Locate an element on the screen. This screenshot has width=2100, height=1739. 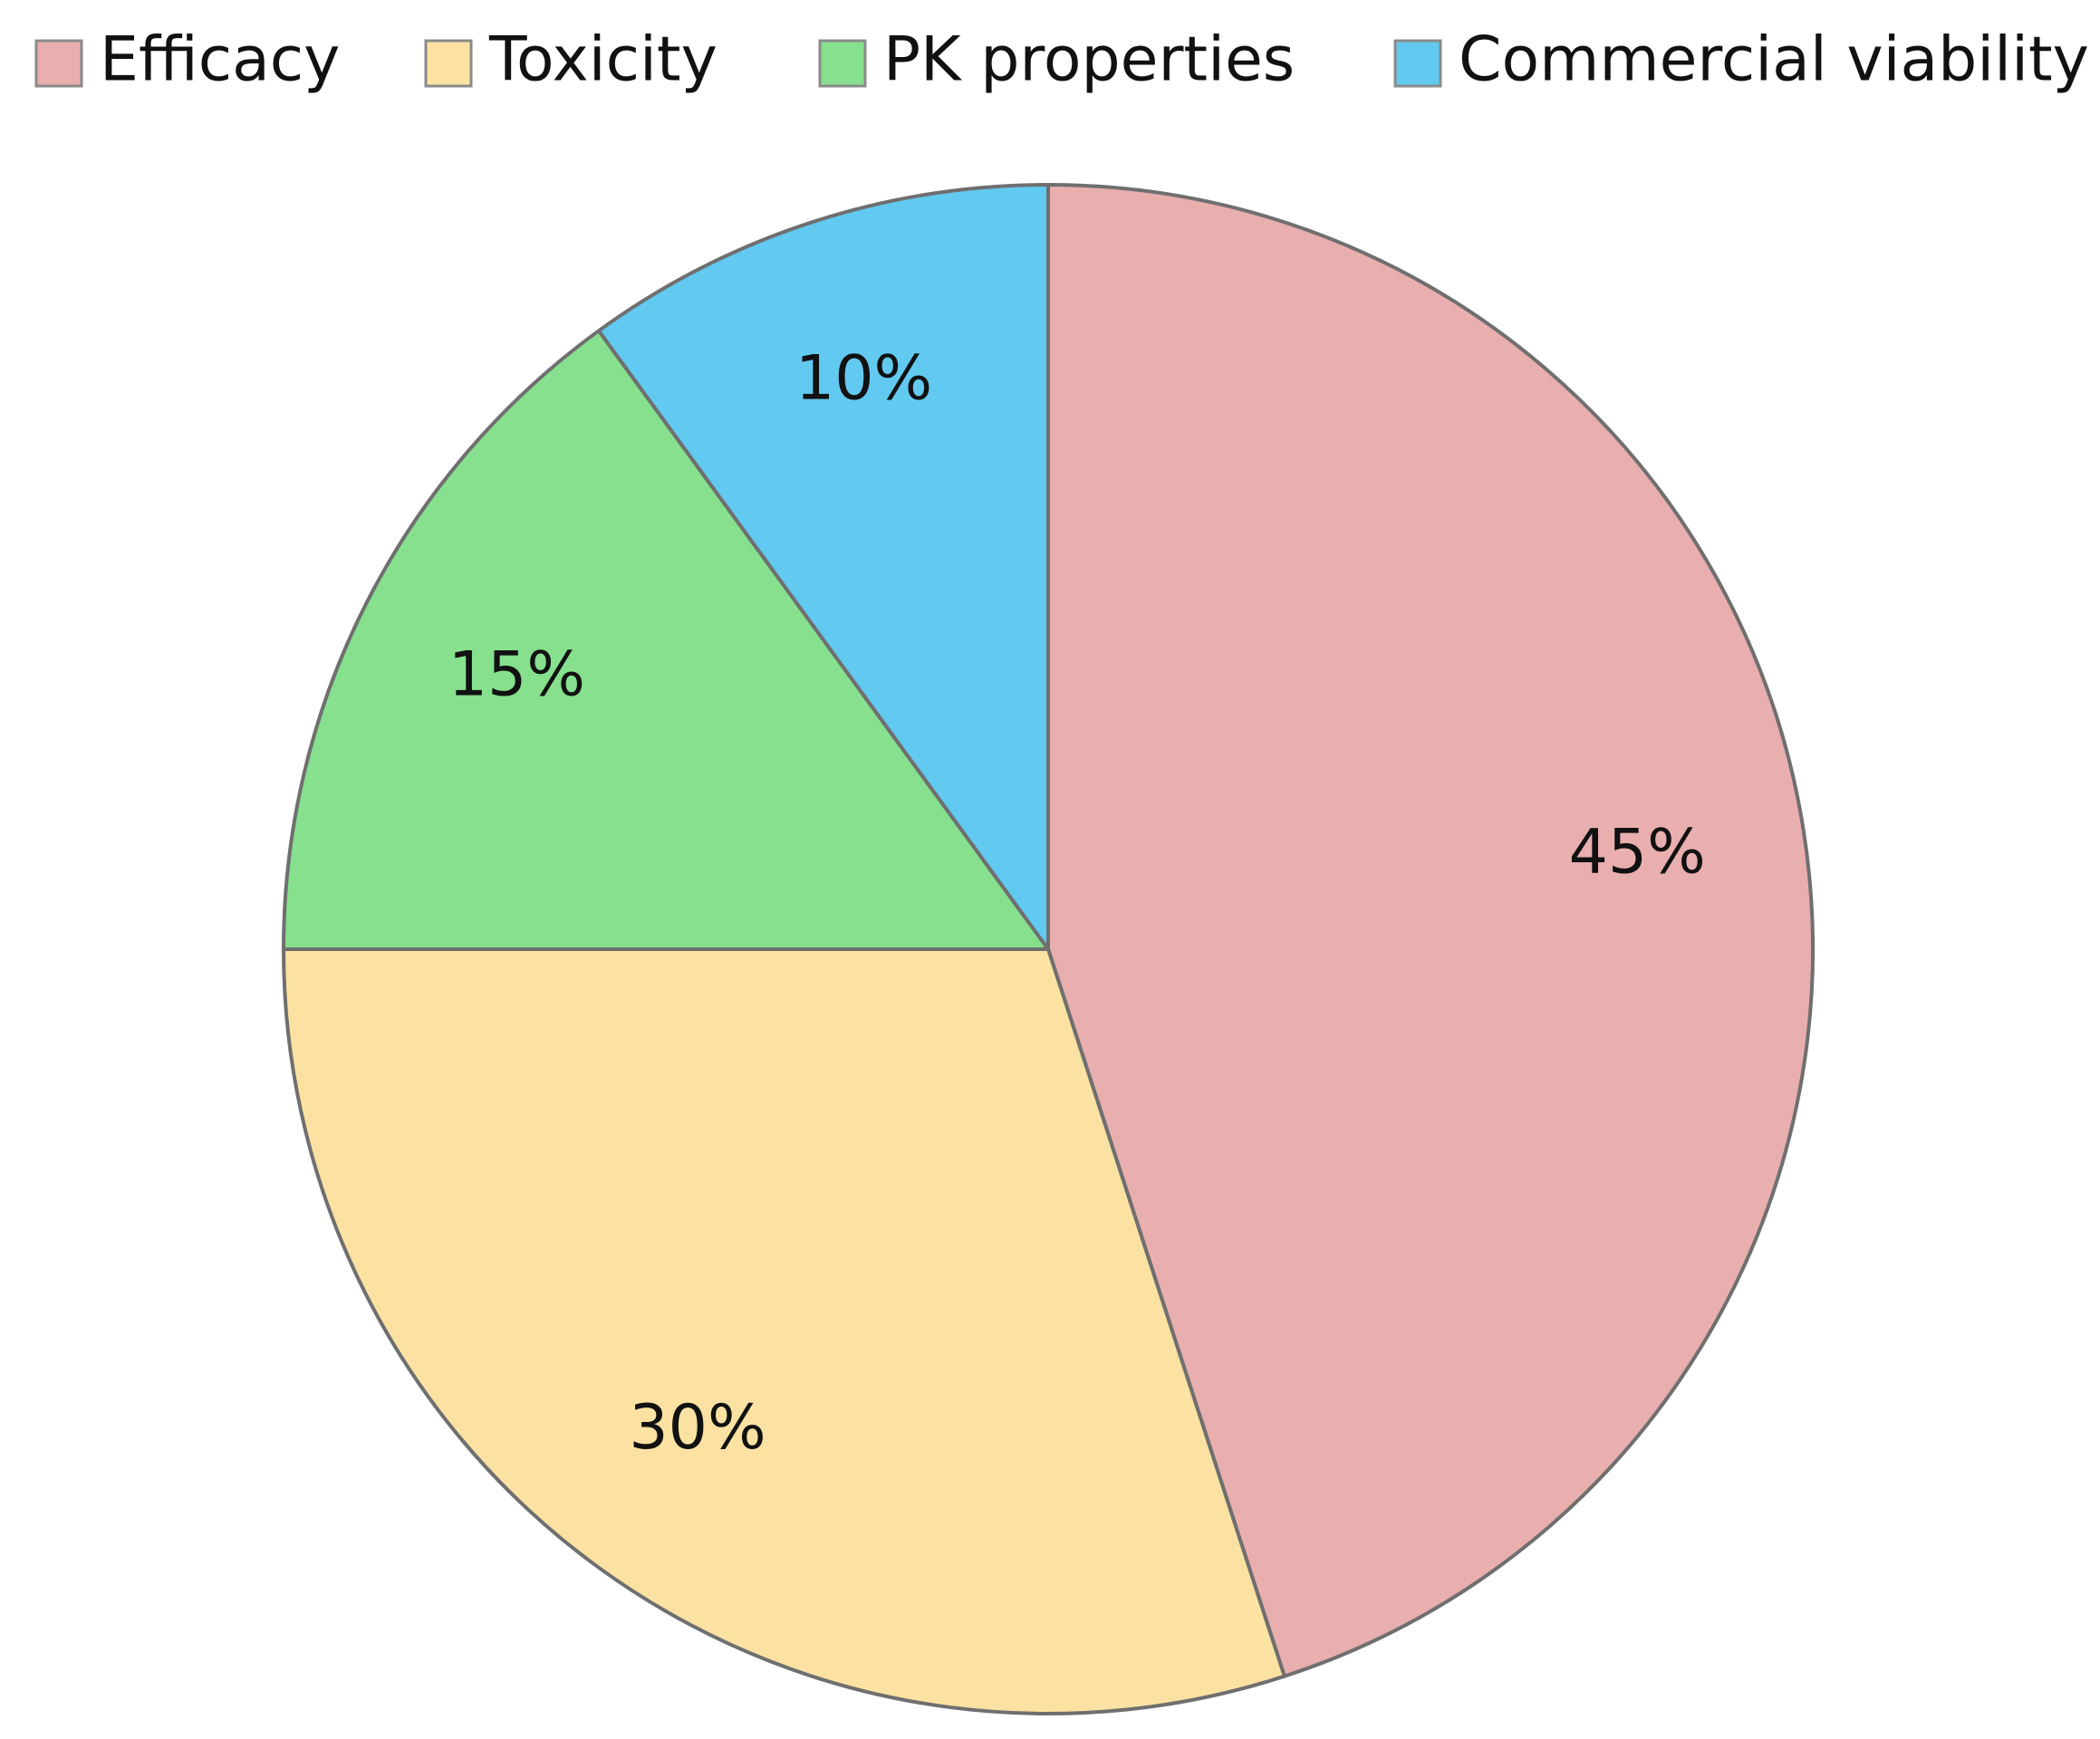
data-label-pk-properties: 15% is located at coordinates (516, 675).